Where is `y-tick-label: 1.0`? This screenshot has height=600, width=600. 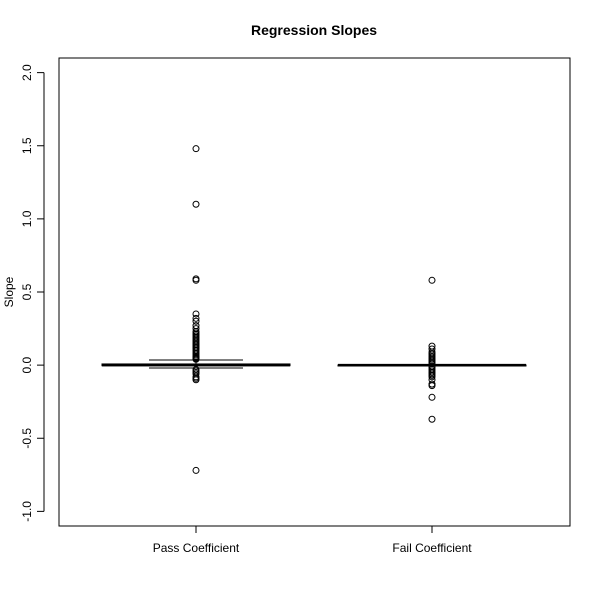
y-tick-label: 1.0 is located at coordinates (27, 218).